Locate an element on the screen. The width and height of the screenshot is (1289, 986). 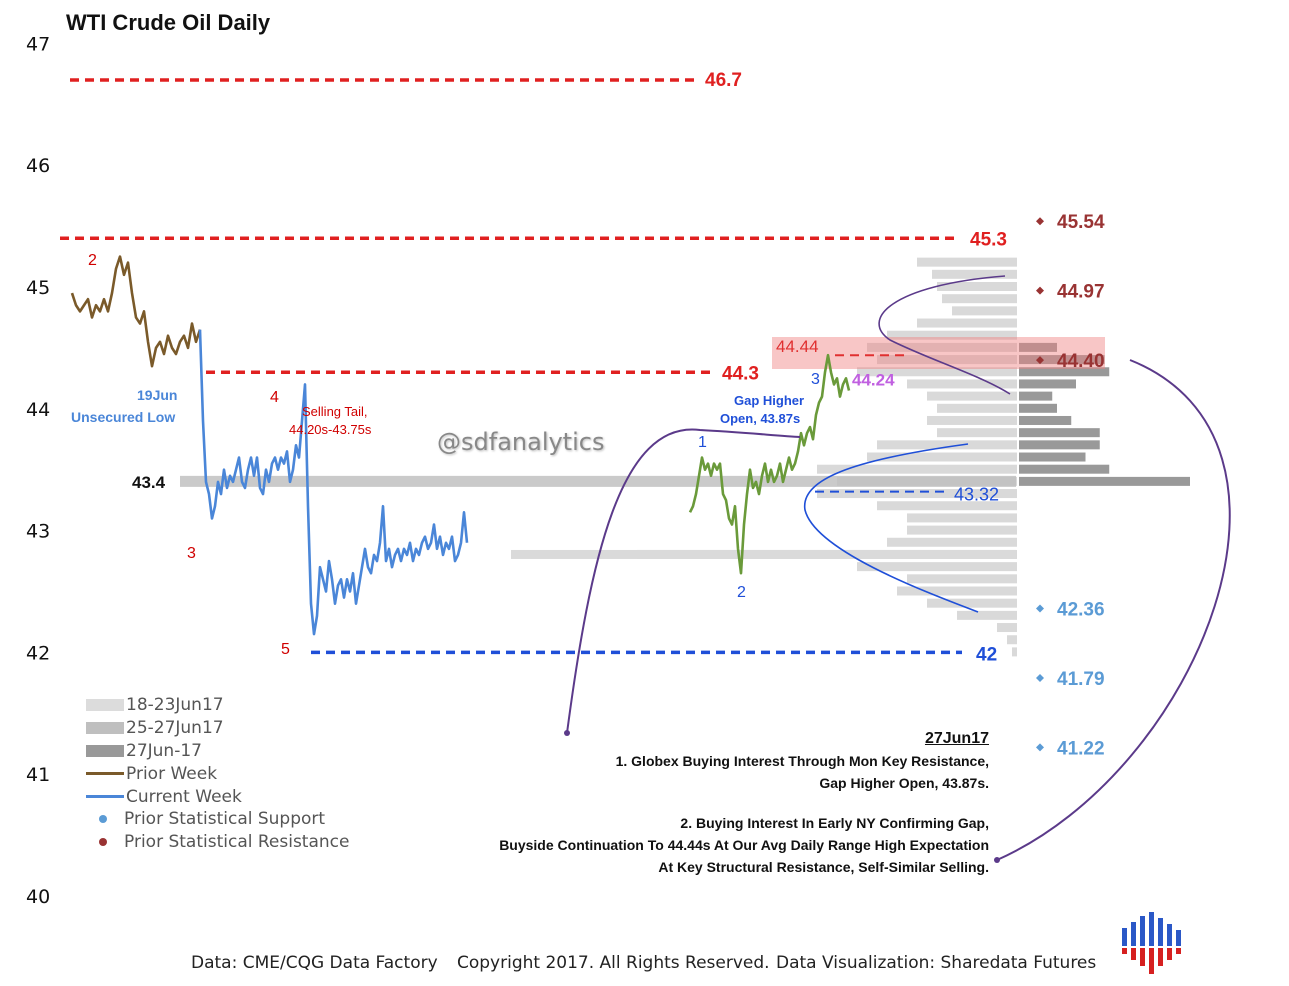
annotation-label: 5 is located at coordinates (285, 649).